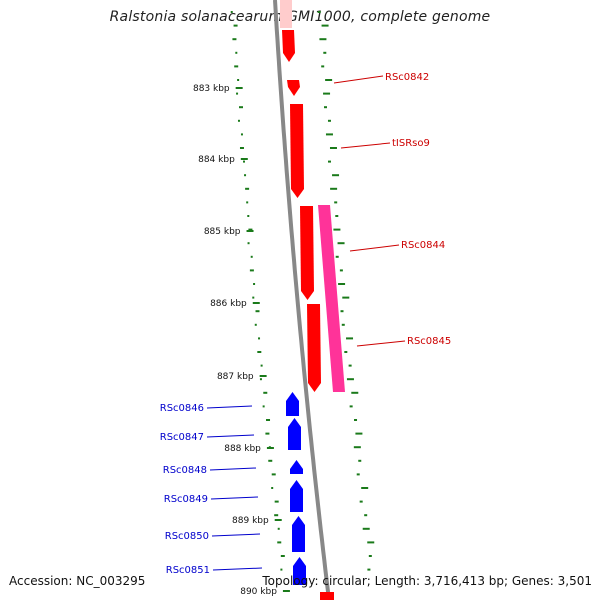  I want to click on gene-label-RSc0846: RSc0846, so click(182, 408).